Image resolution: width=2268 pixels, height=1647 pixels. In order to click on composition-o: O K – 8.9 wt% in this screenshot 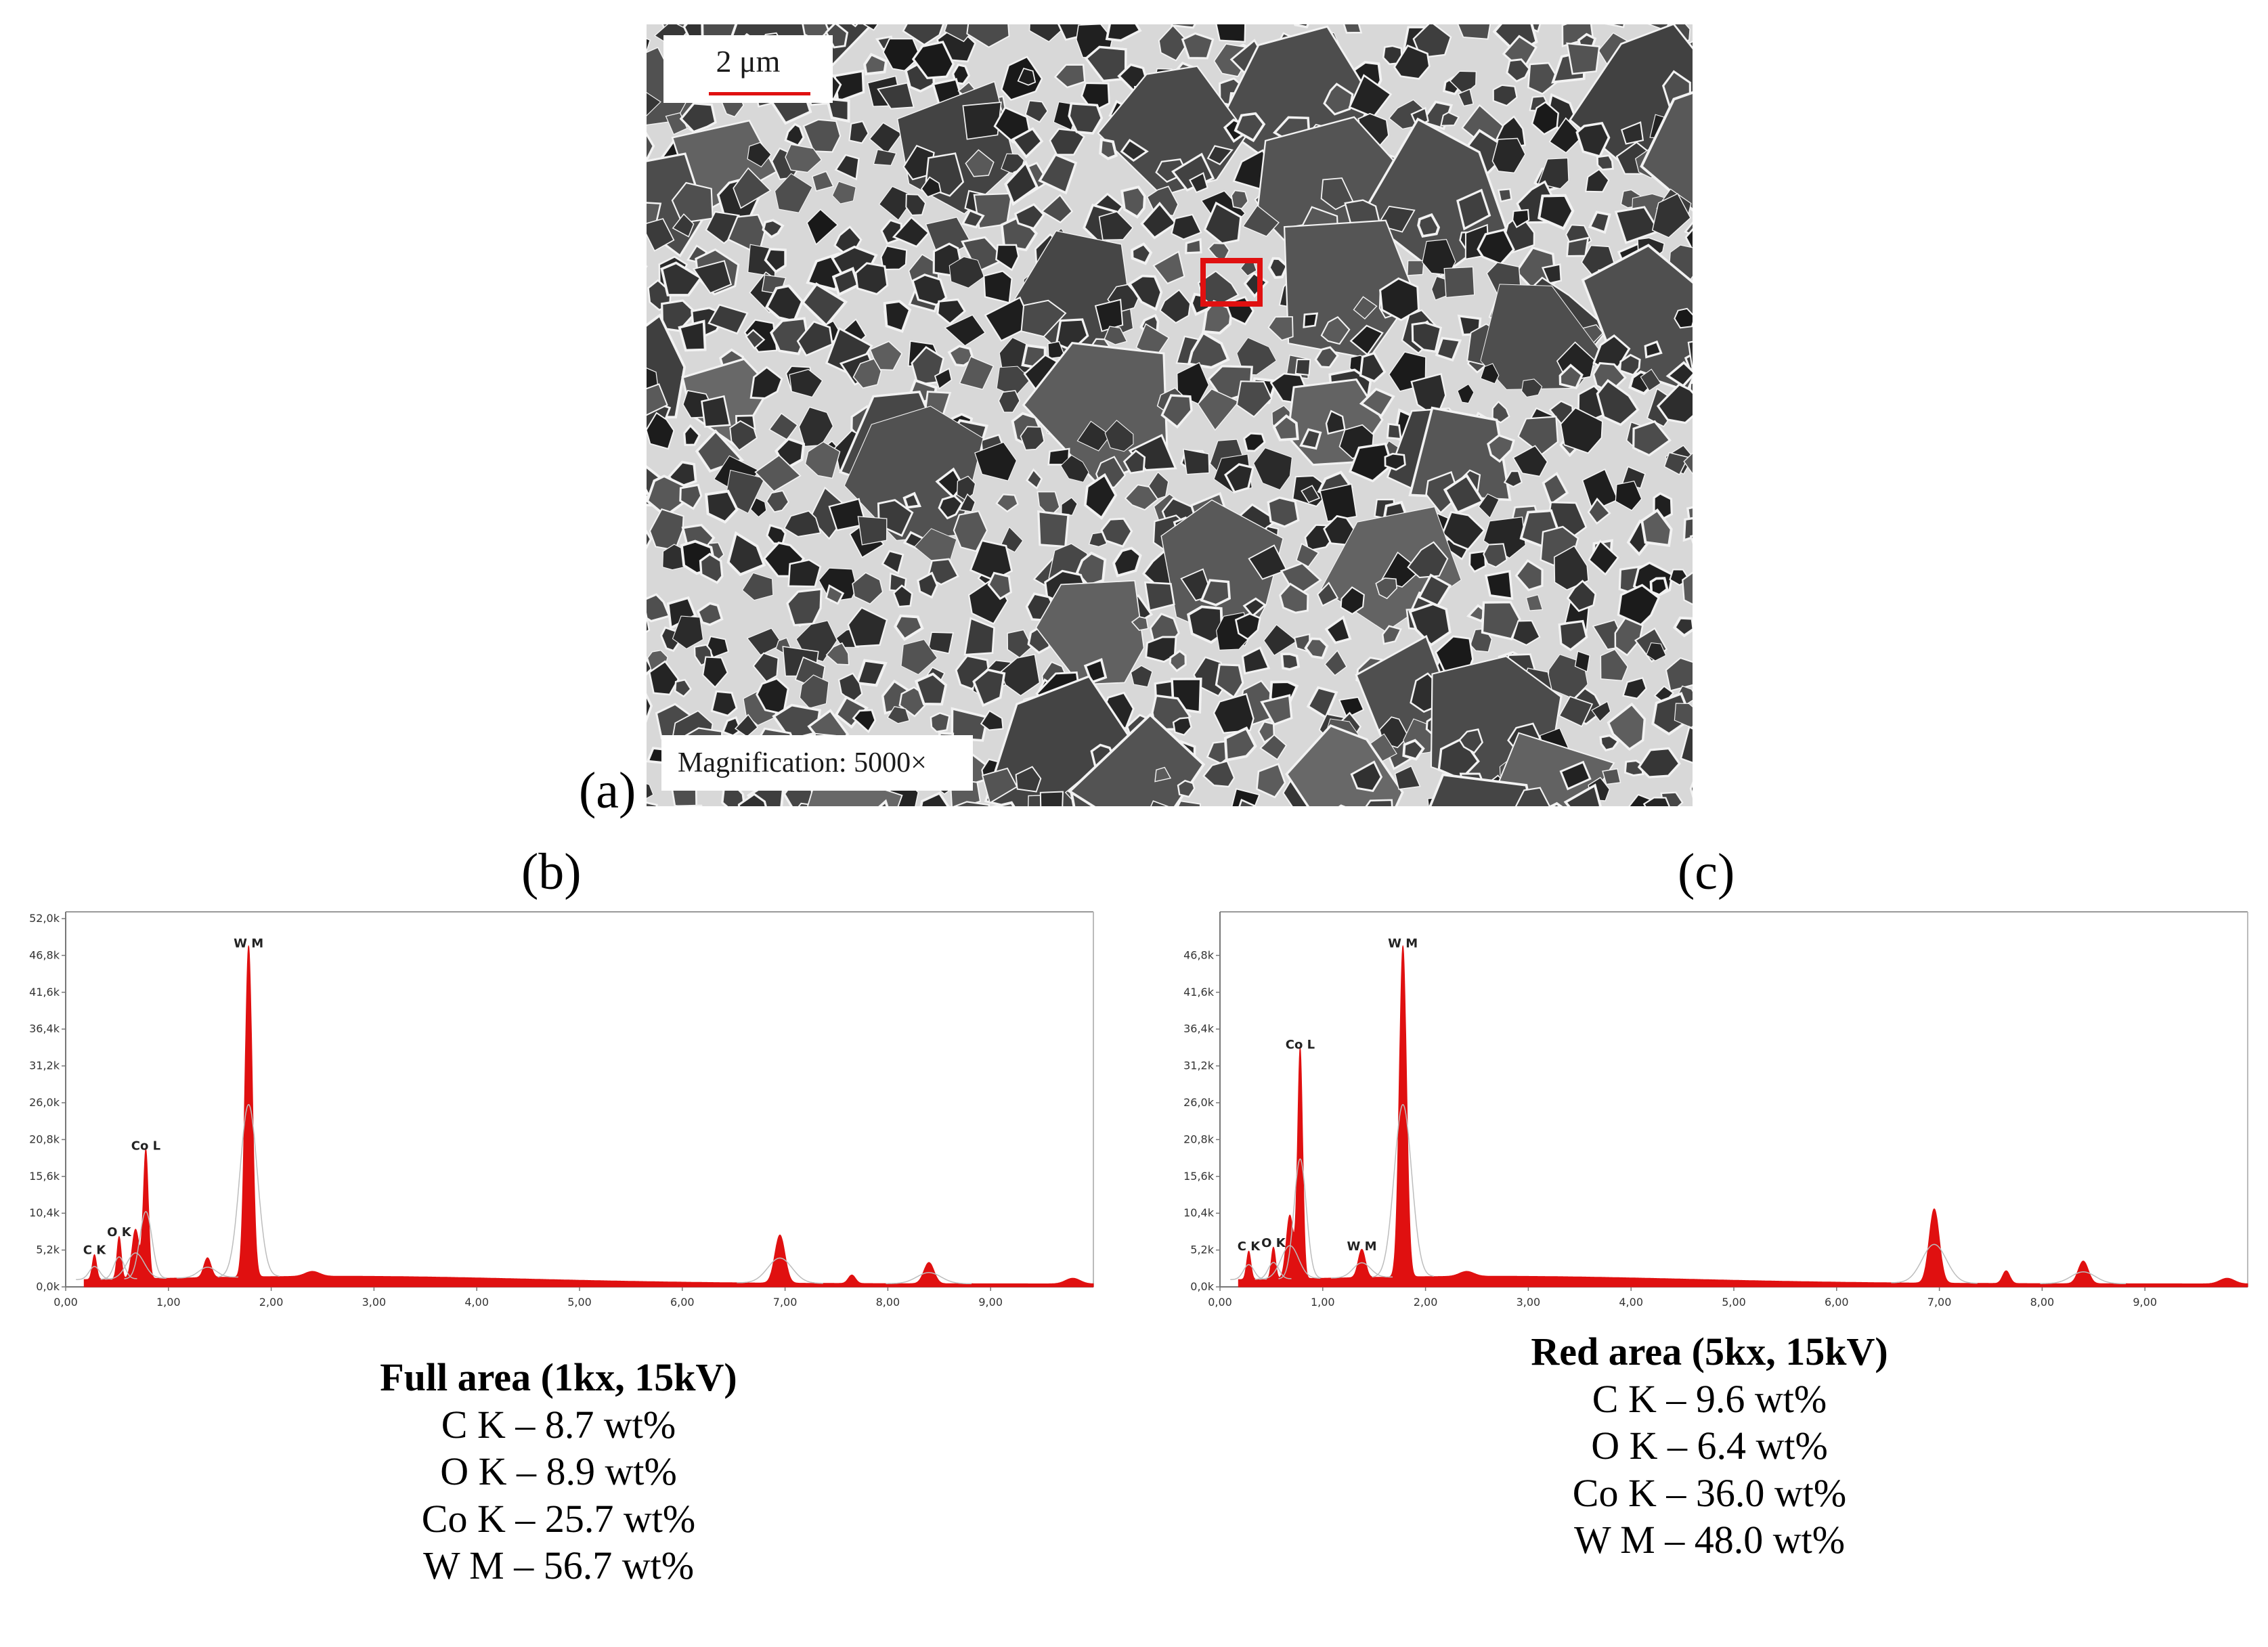, I will do `click(559, 1471)`.